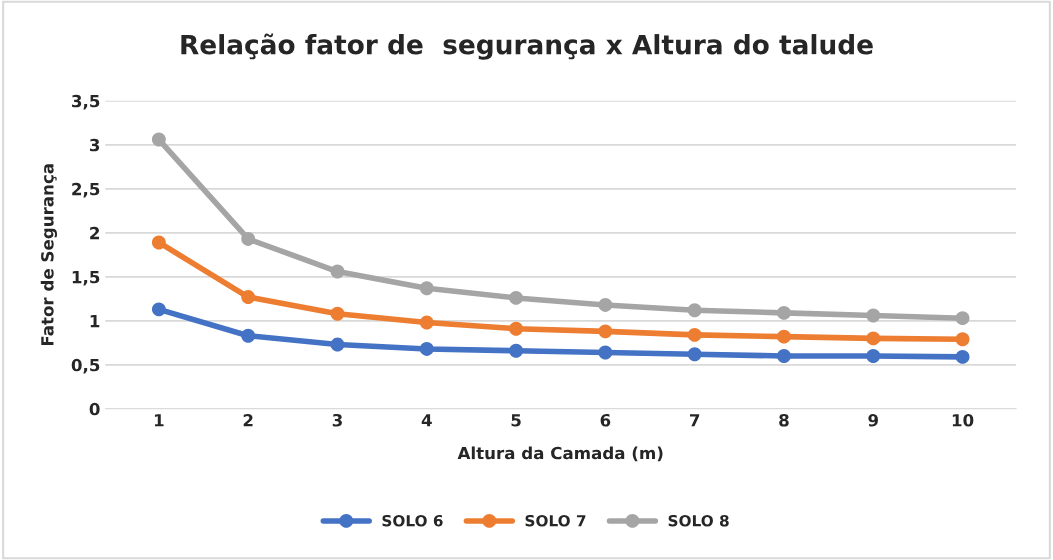  What do you see at coordinates (516, 420) in the screenshot?
I see `x-tick-label: 5` at bounding box center [516, 420].